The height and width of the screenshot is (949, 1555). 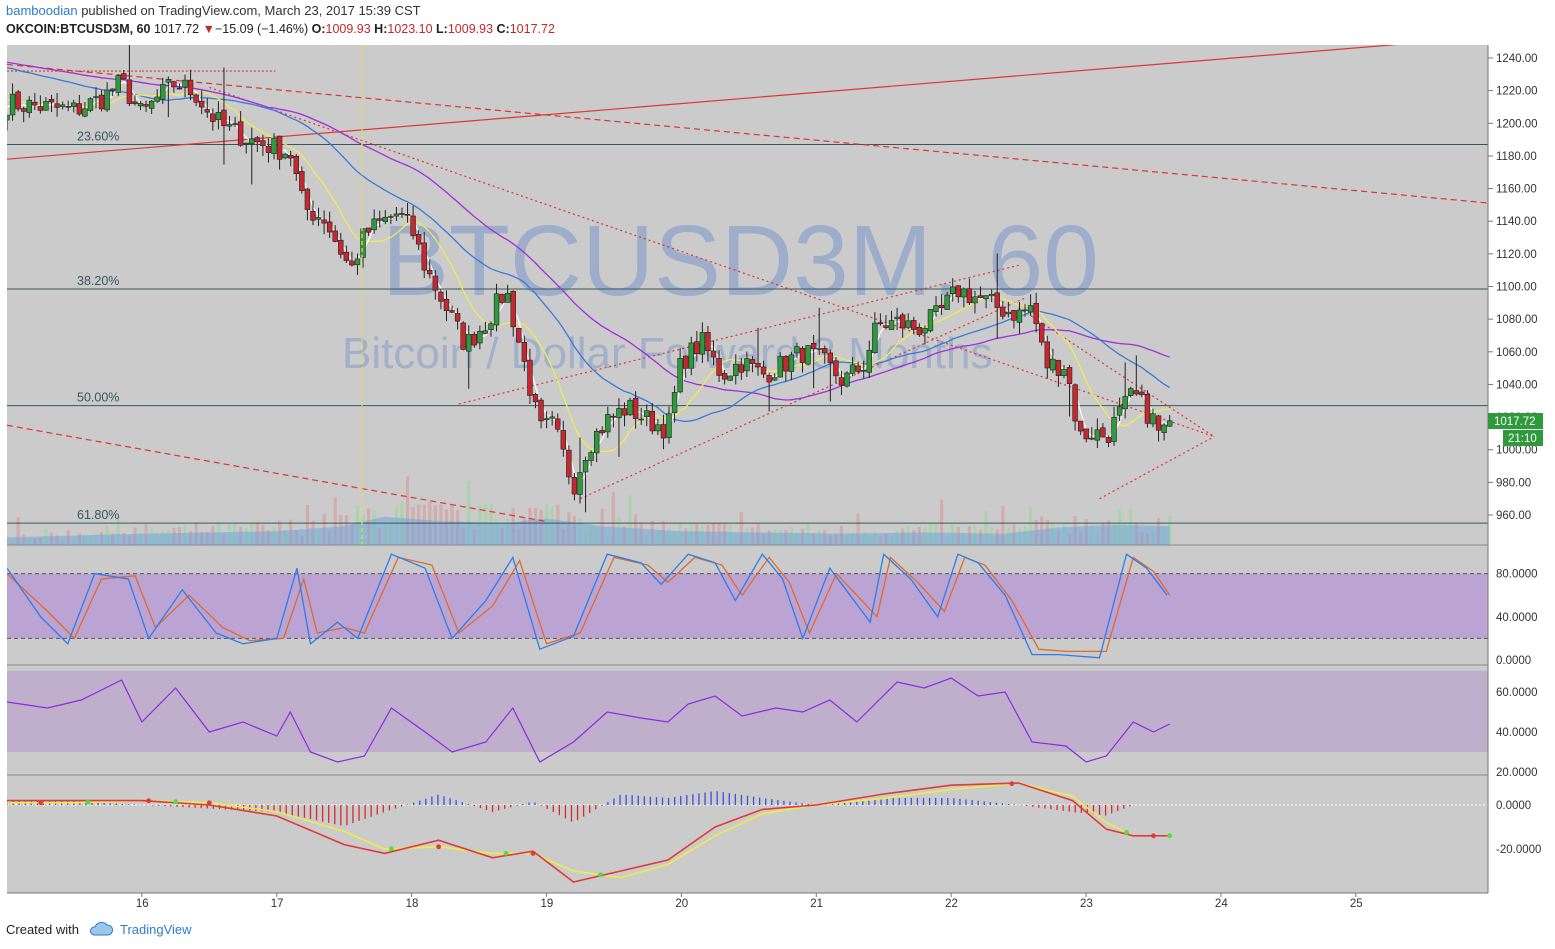 What do you see at coordinates (156, 929) in the screenshot?
I see `tradingview-link: TradingView` at bounding box center [156, 929].